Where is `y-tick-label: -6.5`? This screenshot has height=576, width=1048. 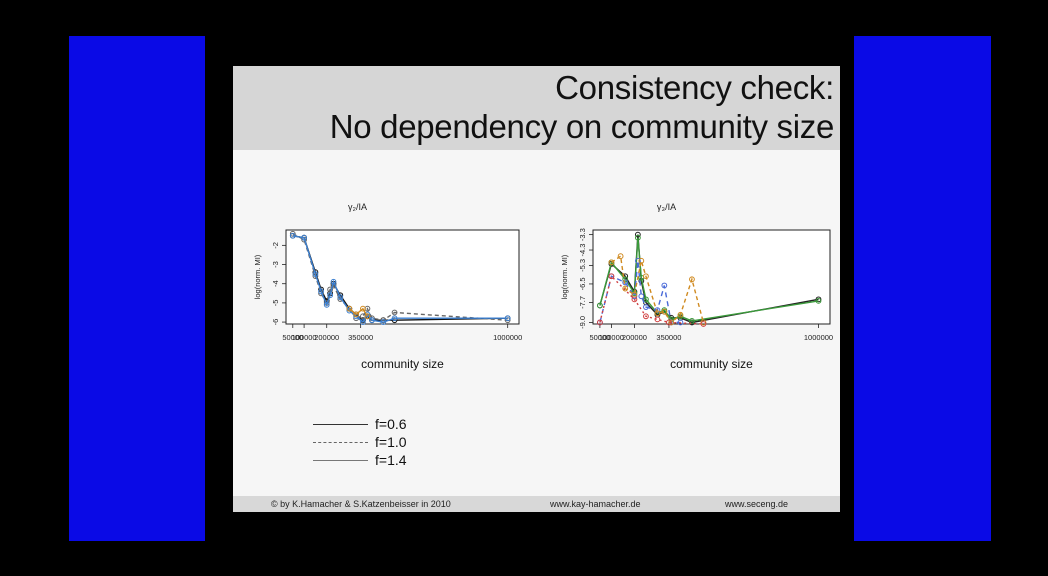 y-tick-label: -6.5 is located at coordinates (582, 283).